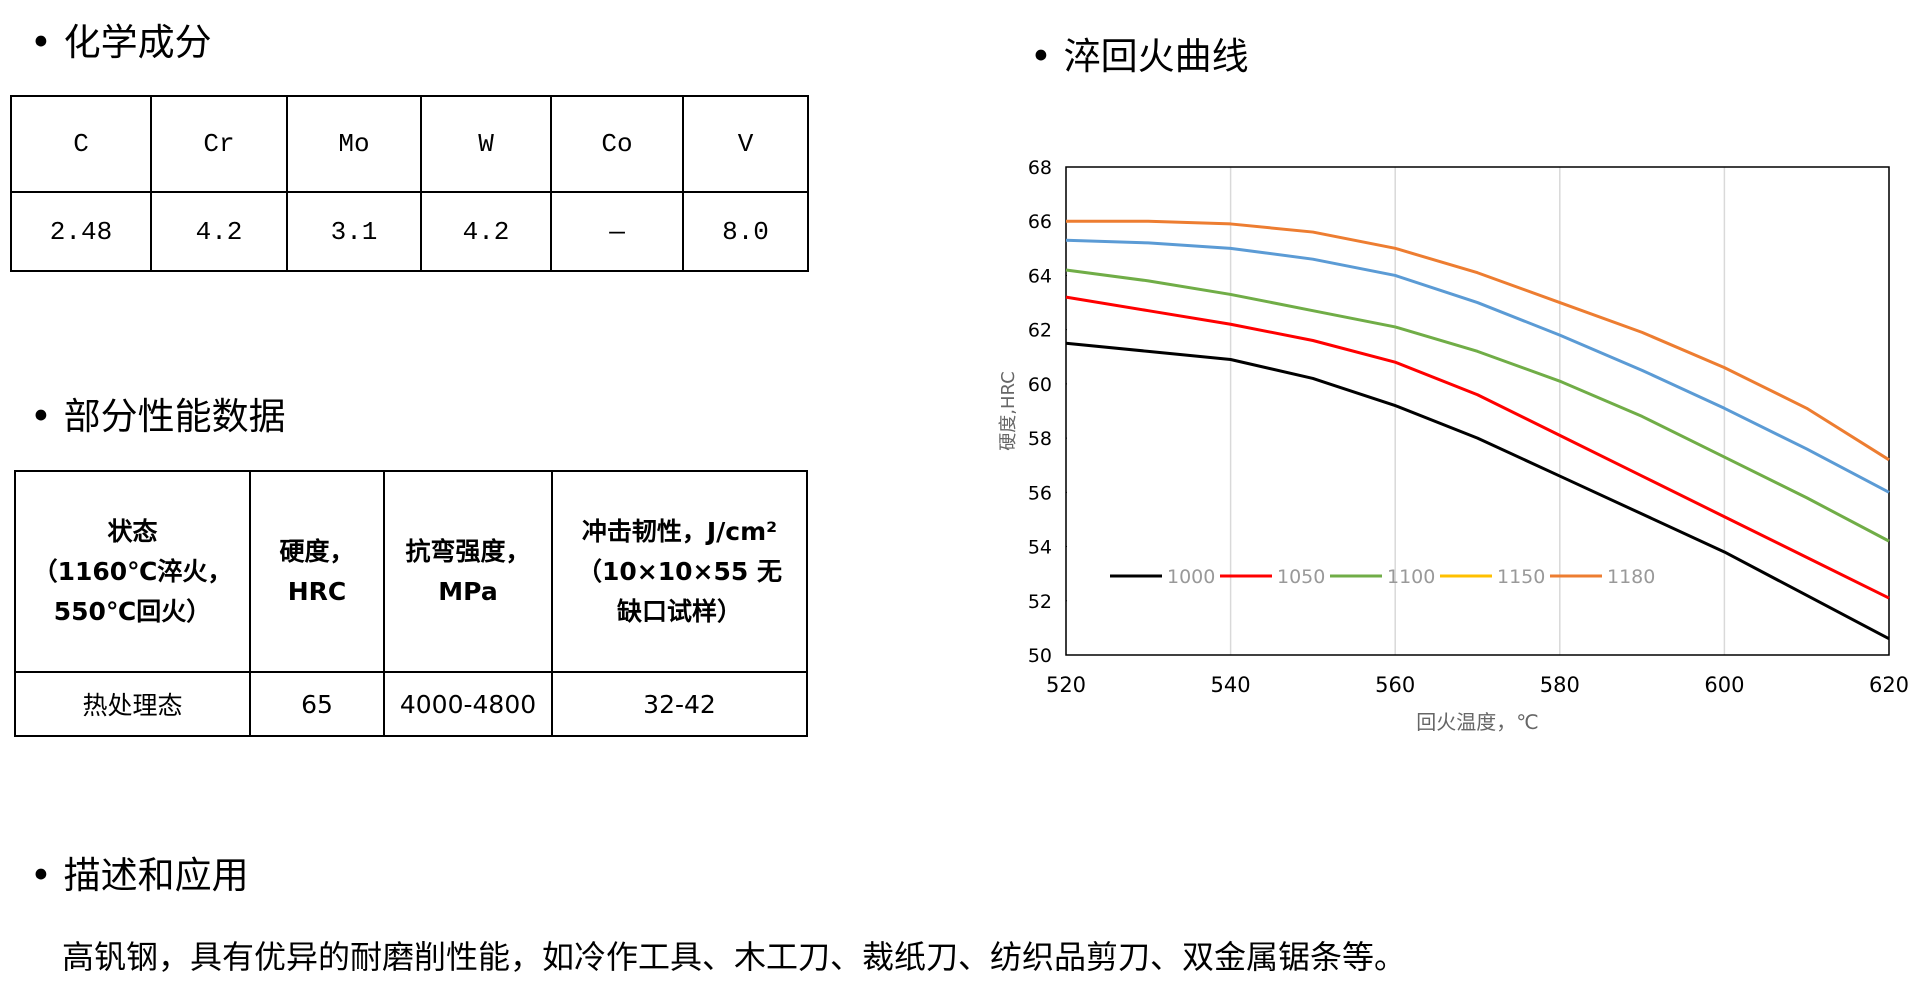  Describe the element at coordinates (1560, 685) in the screenshot. I see `x-tick-label: 580` at that location.